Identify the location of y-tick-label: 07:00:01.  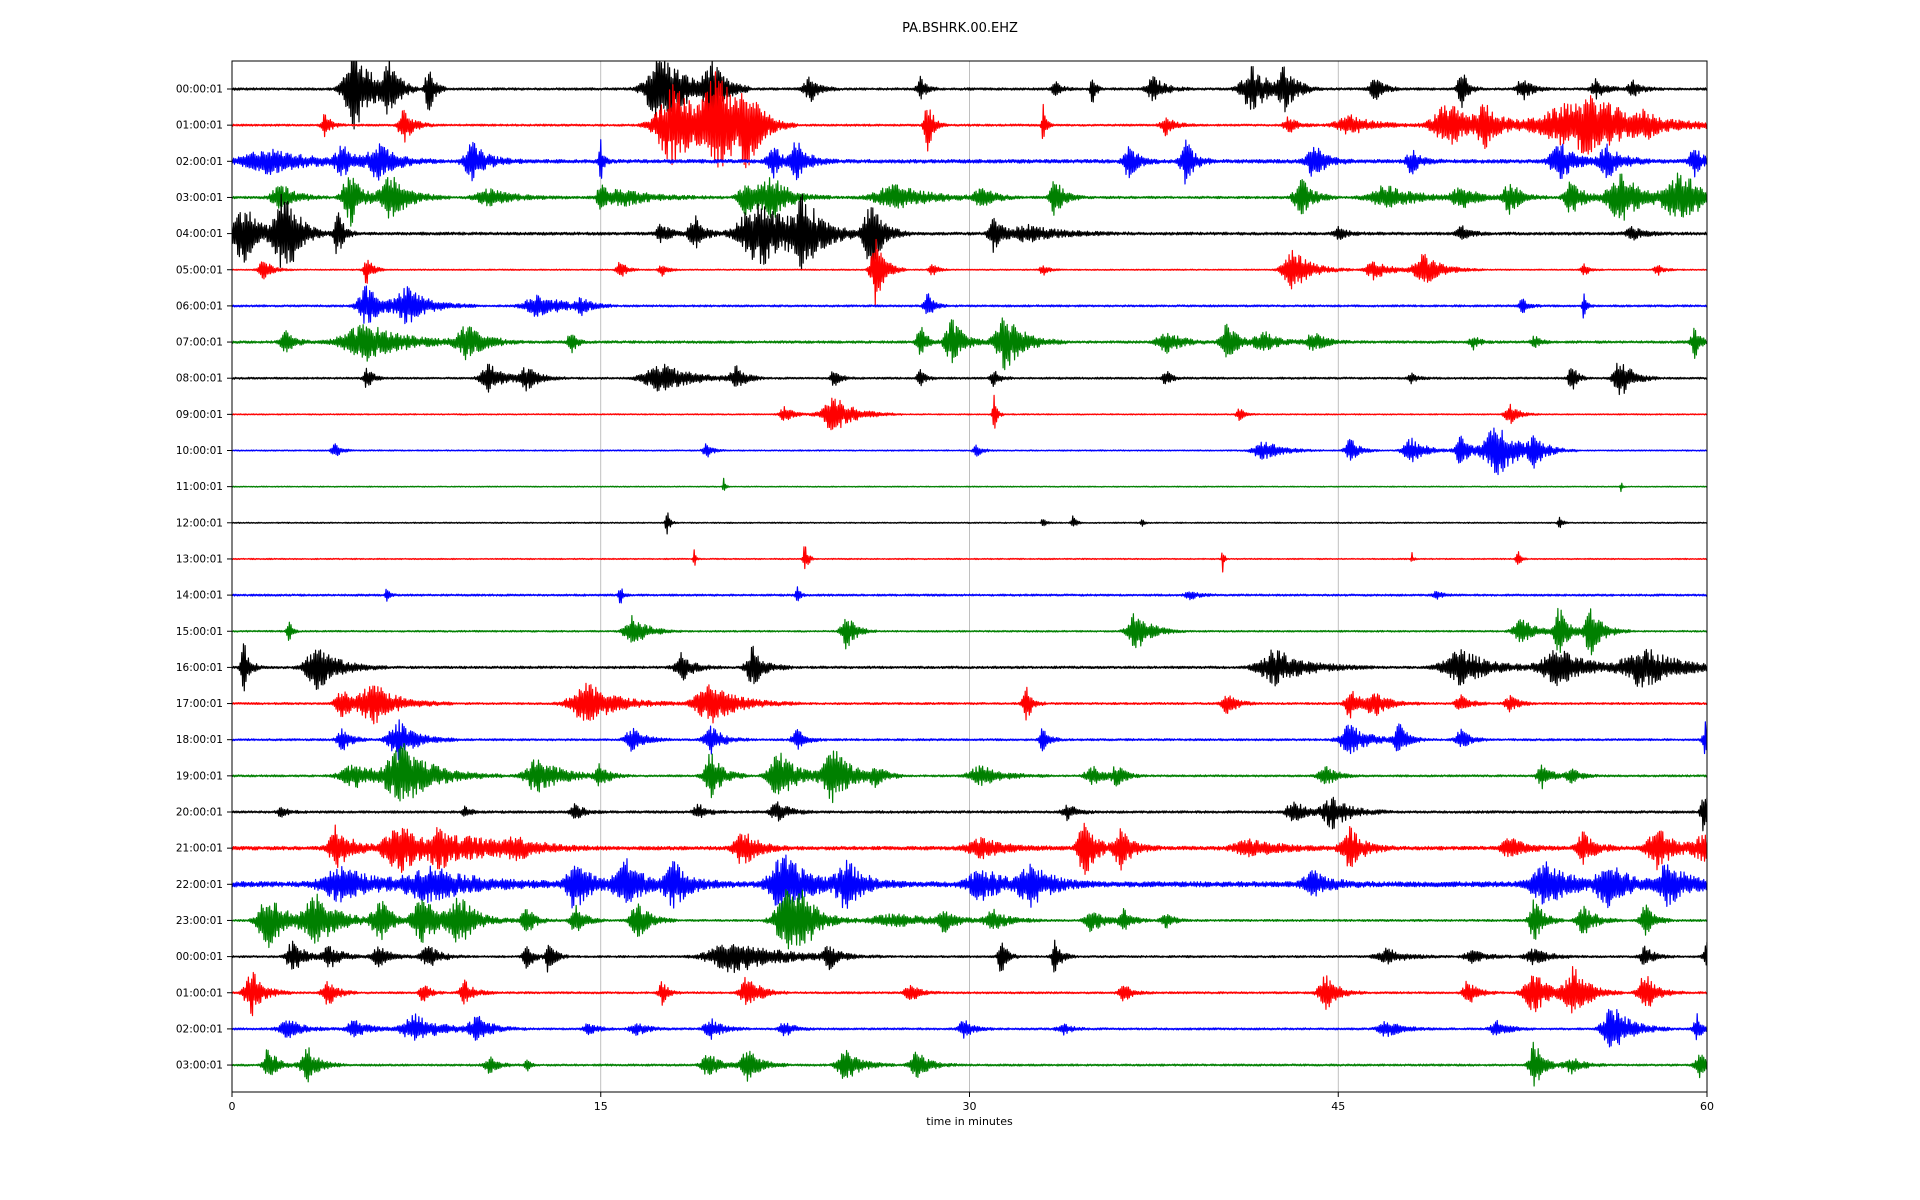
(199, 343).